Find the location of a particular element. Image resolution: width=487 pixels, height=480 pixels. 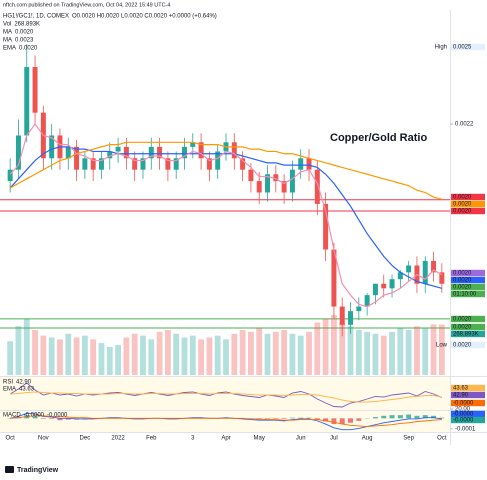

legend-name: Vol is located at coordinates (7, 25).